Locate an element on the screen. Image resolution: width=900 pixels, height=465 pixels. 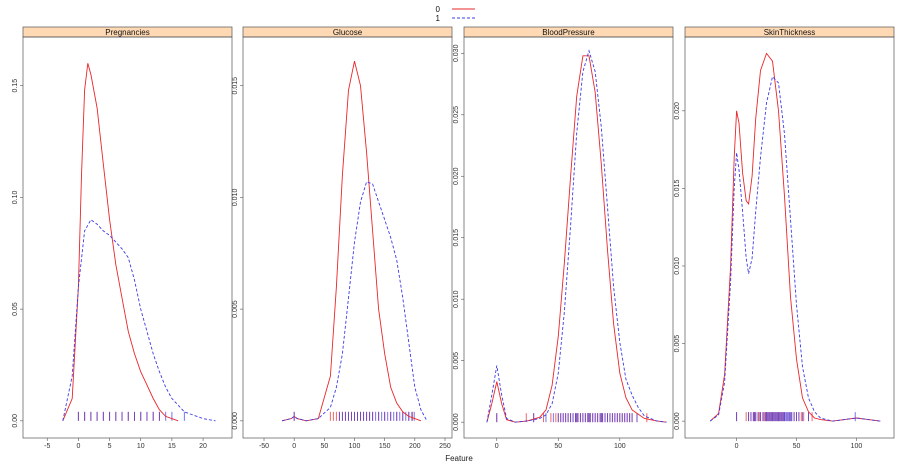
panel-title: Glucose is located at coordinates (348, 32).